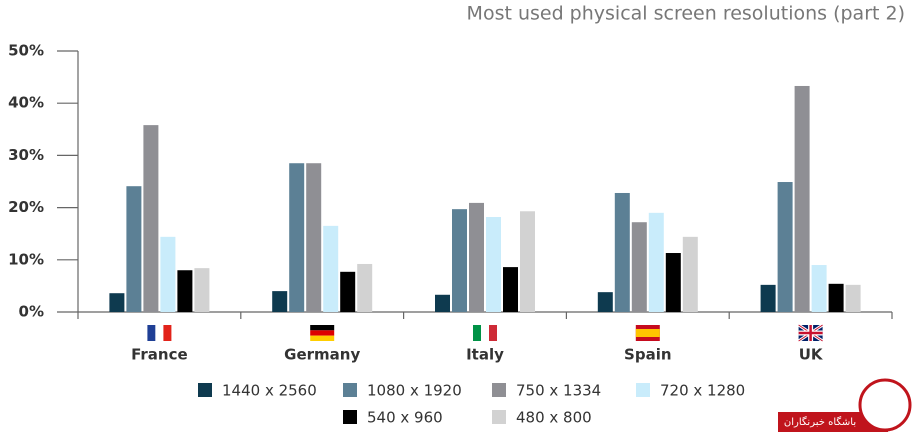 Image resolution: width=913 pixels, height=432 pixels. I want to click on watermark-text: باشگاه خبرنگاران, so click(820, 422).